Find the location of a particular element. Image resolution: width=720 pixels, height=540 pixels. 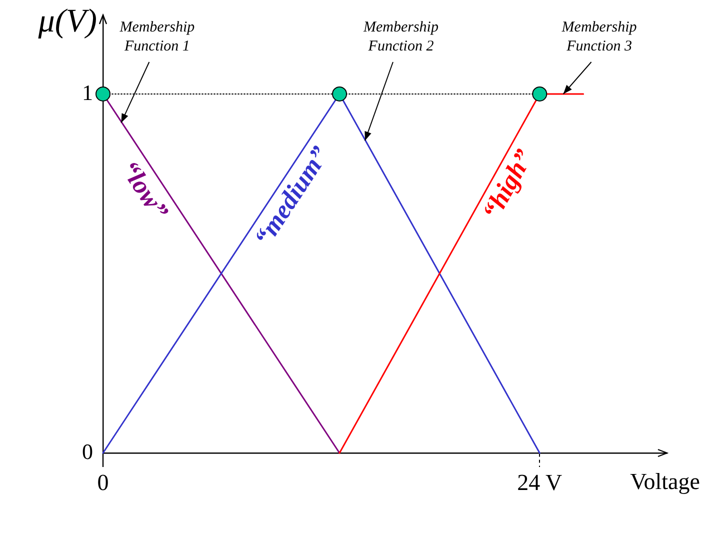

y-tick-label: 1 is located at coordinates (87, 92).